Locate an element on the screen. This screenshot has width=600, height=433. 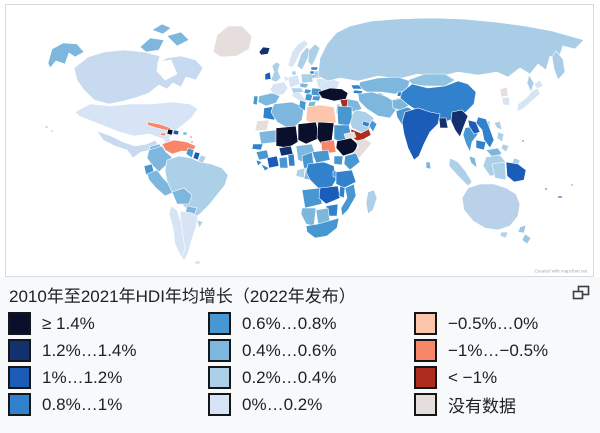
region-western-sahara is located at coordinates (262, 125).